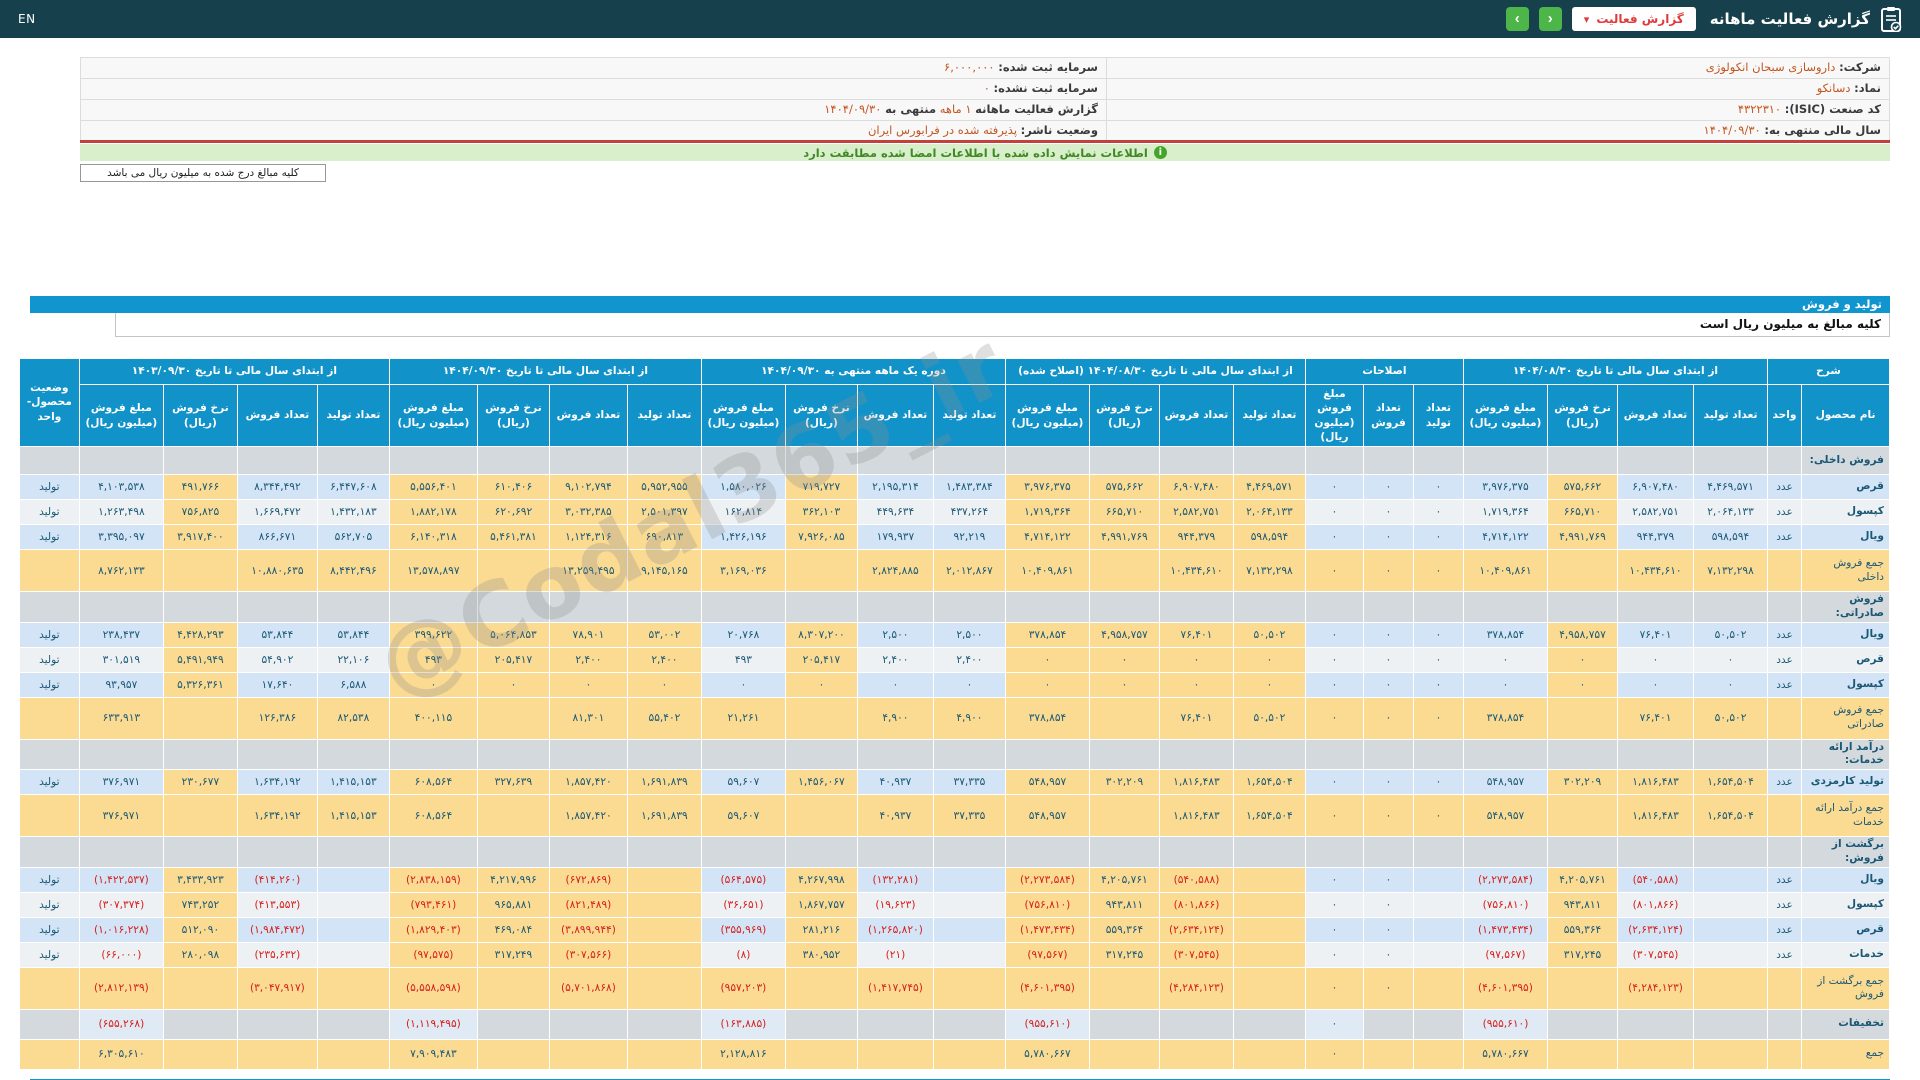  Describe the element at coordinates (1505, 512) in the screenshot. I see `value-cell: ۱,۷۱۹,۳۶۴` at that location.